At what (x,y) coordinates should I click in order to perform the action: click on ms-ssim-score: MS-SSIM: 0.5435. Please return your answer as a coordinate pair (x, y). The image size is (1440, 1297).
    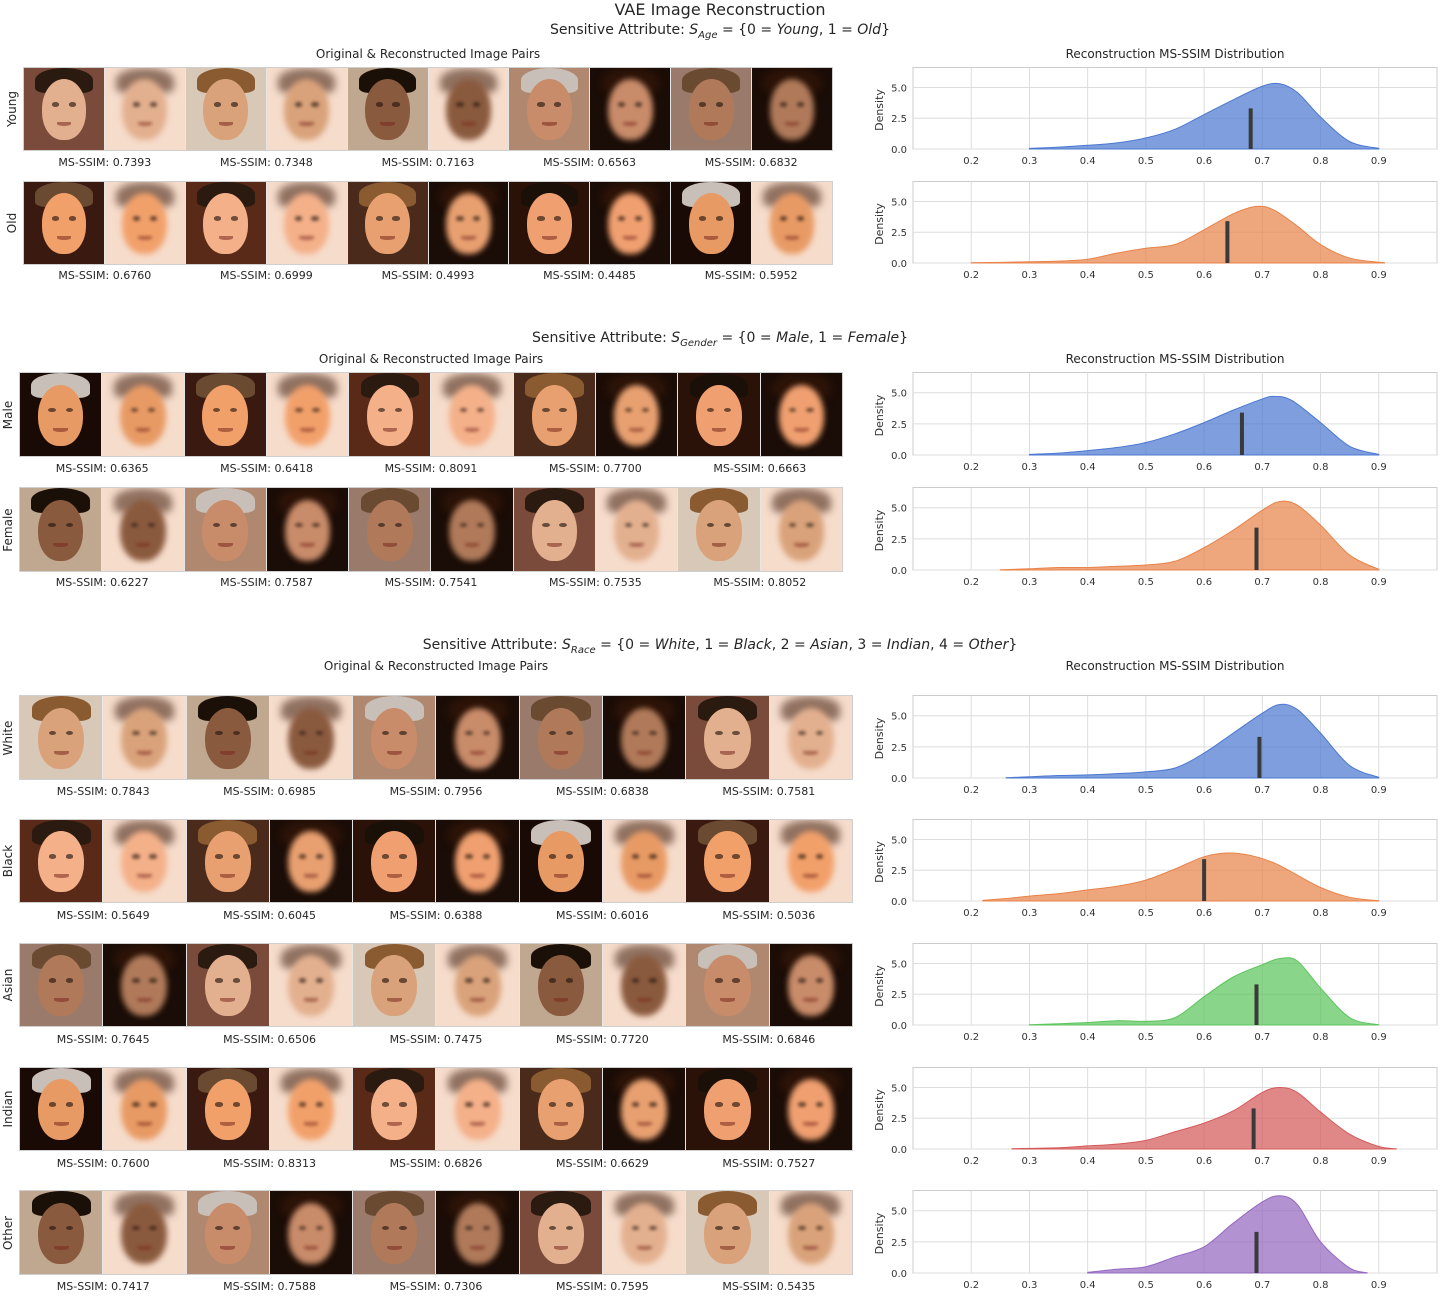
    Looking at the image, I should click on (769, 1286).